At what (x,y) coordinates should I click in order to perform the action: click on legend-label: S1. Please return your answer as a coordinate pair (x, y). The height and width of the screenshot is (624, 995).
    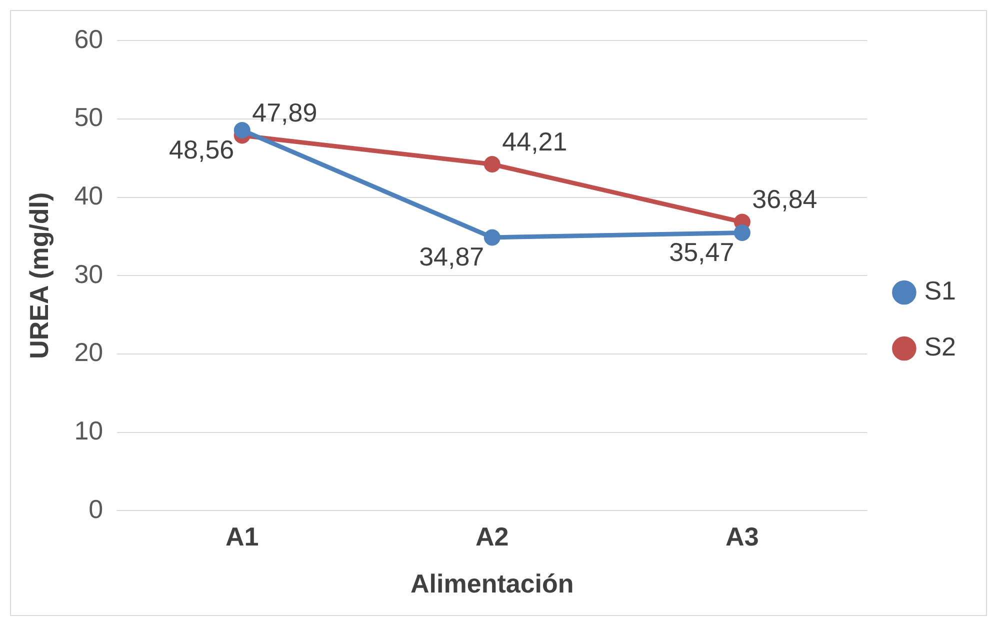
    Looking at the image, I should click on (940, 291).